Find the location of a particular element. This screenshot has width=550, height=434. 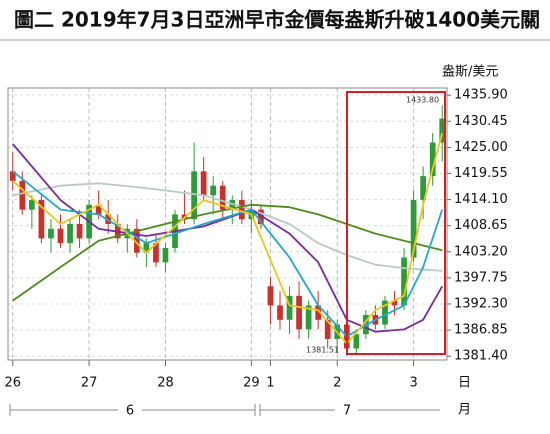

y-tick-label: 1430.45 is located at coordinates (481, 121).